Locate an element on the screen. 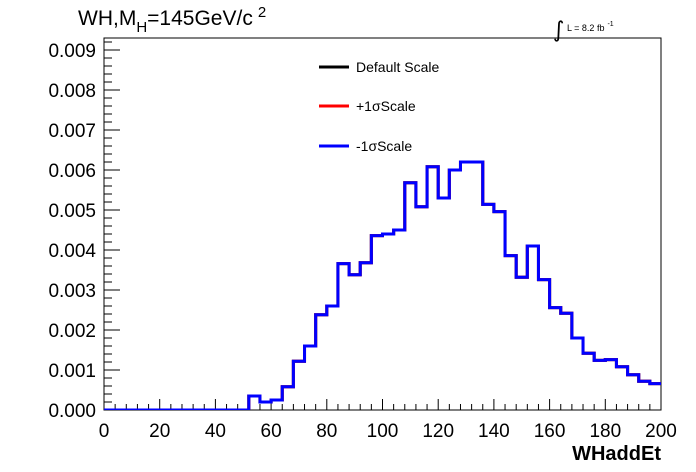  y-tick-label: 0.001 is located at coordinates (72, 371).